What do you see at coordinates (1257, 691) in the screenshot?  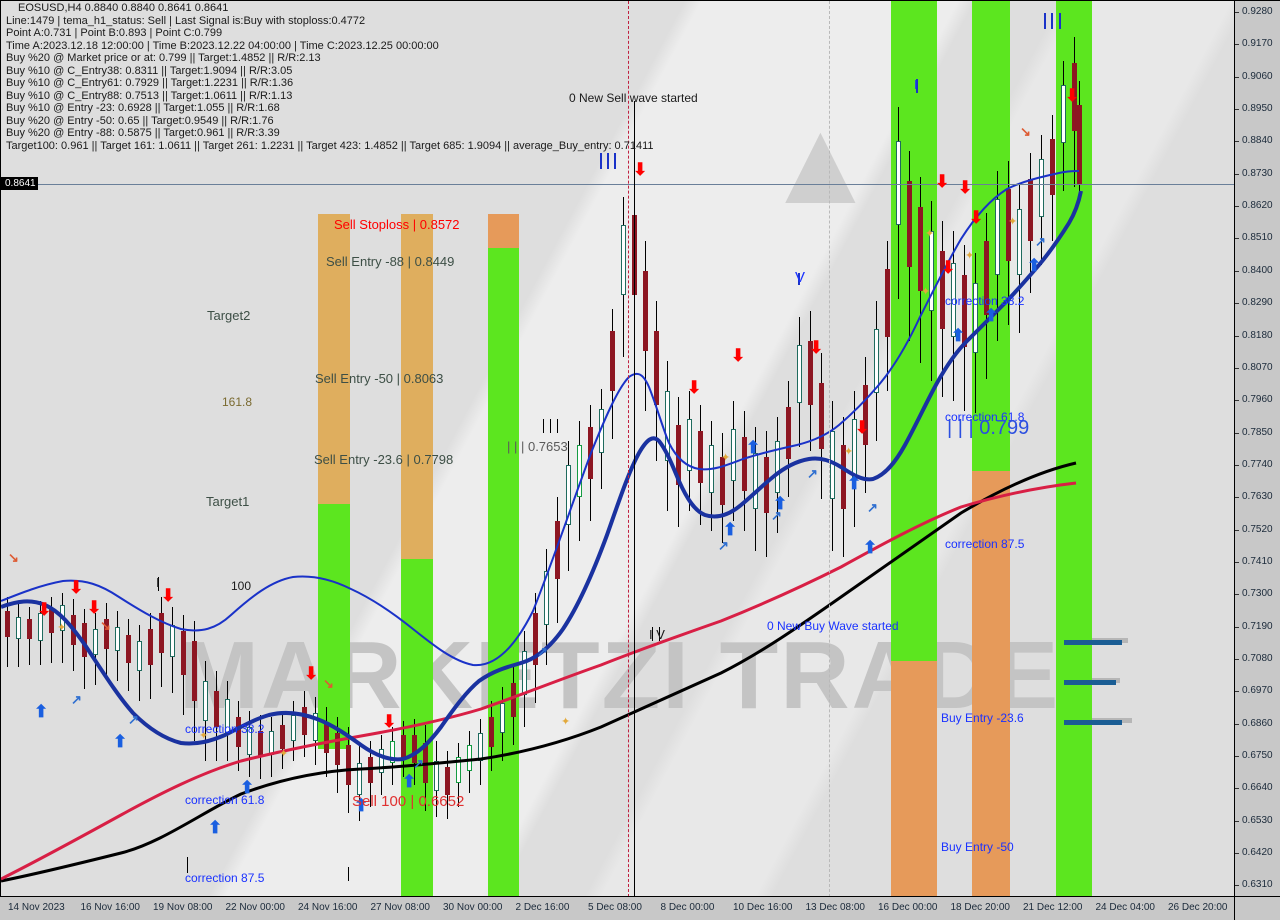 I see `price-tick-label: 0.6970` at bounding box center [1257, 691].